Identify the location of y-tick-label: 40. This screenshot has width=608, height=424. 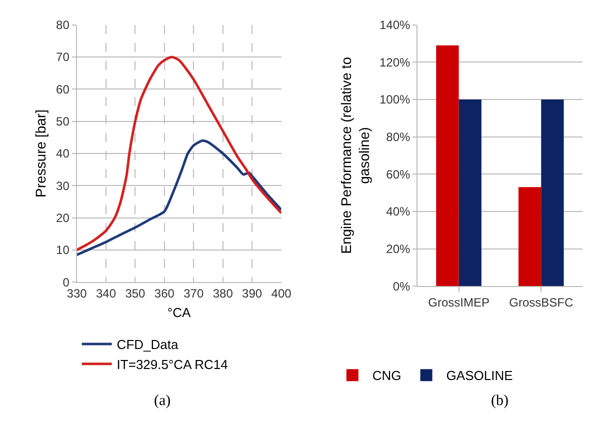
(63, 153).